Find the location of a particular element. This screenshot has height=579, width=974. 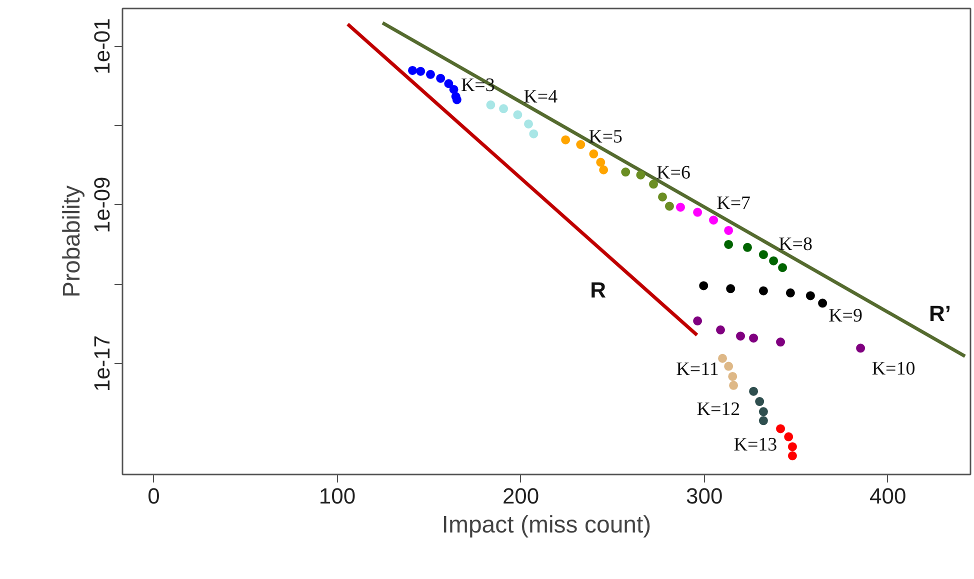

series-label: K=6 is located at coordinates (673, 173).